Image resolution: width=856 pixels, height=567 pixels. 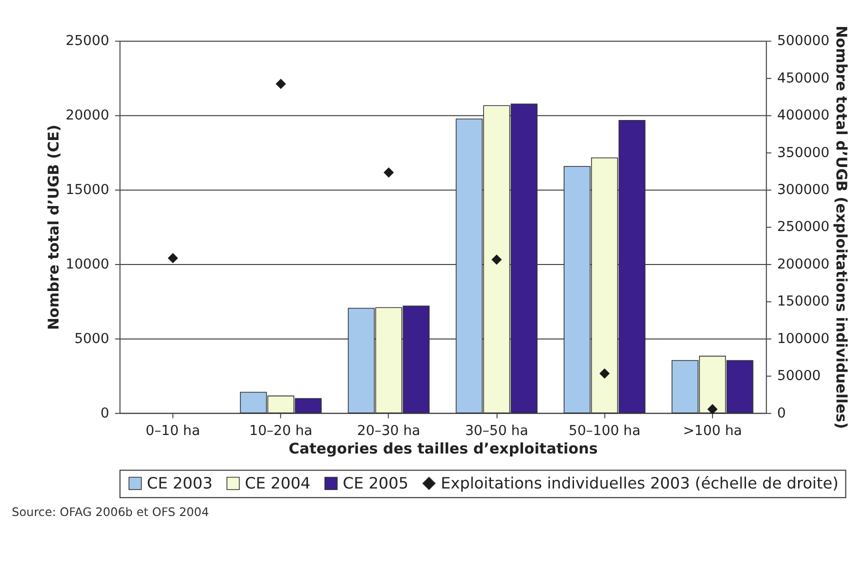 I want to click on x-tick-label: 30–50 ha, so click(x=496, y=430).